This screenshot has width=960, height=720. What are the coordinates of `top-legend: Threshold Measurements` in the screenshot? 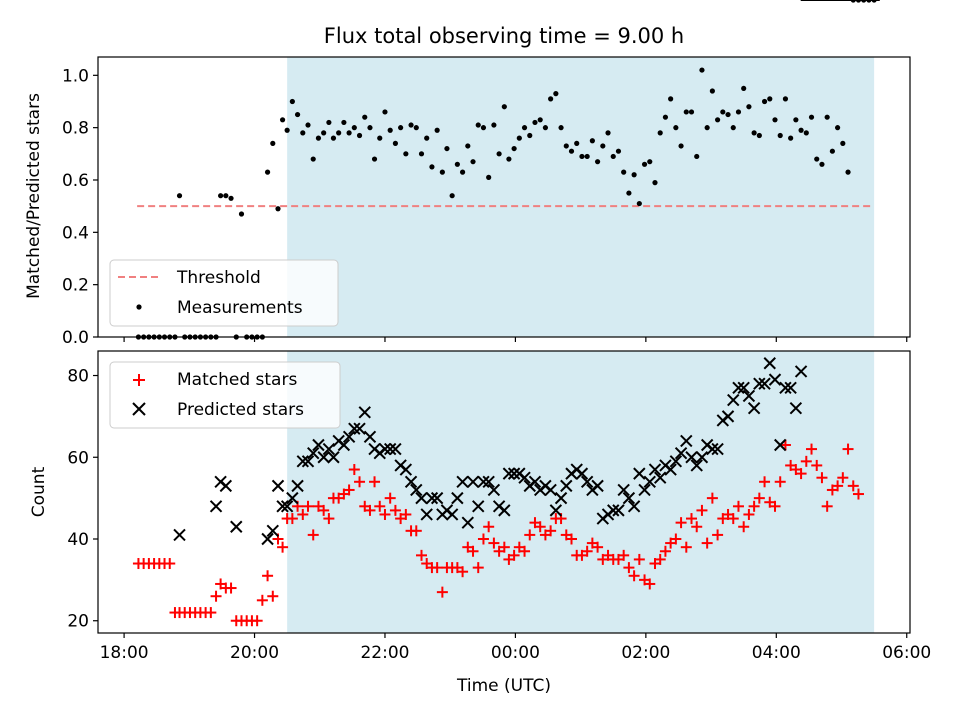 It's located at (224, 293).